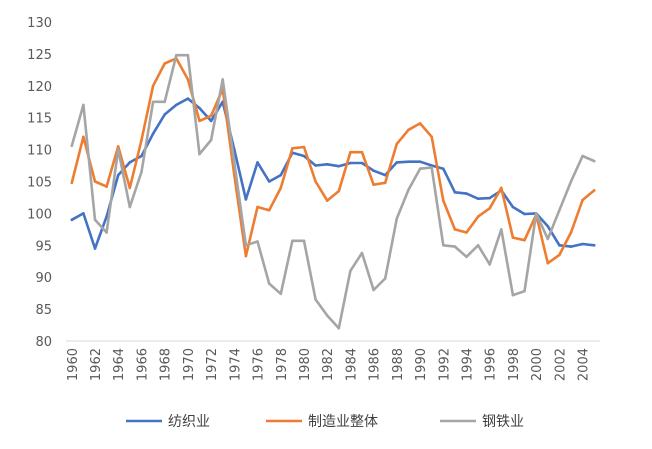  I want to click on x-tick-label: 1976, so click(259, 364).